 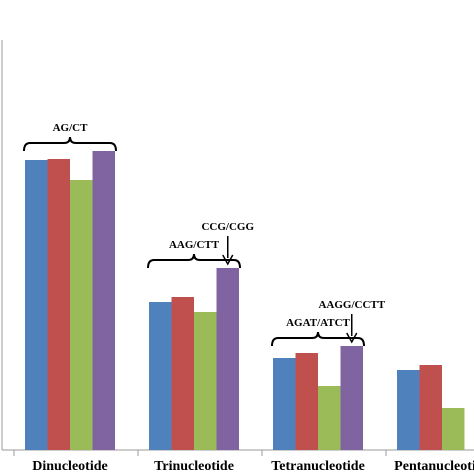 What do you see at coordinates (227, 227) in the screenshot?
I see `annotation-label: CCG/CGG` at bounding box center [227, 227].